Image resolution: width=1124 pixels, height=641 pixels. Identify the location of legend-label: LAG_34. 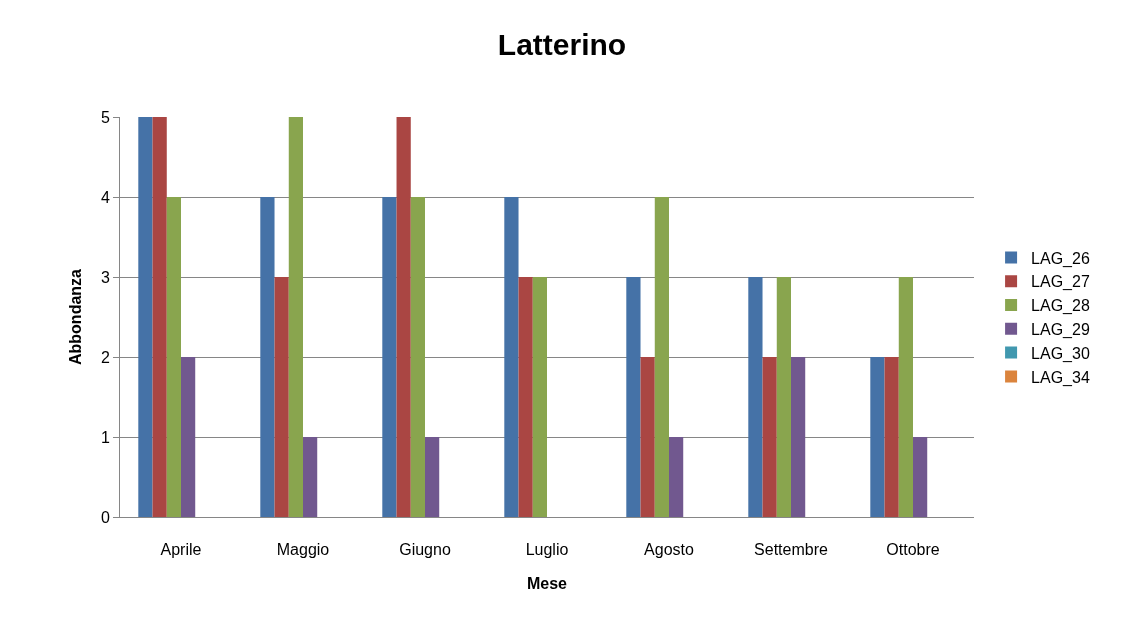
(1060, 377).